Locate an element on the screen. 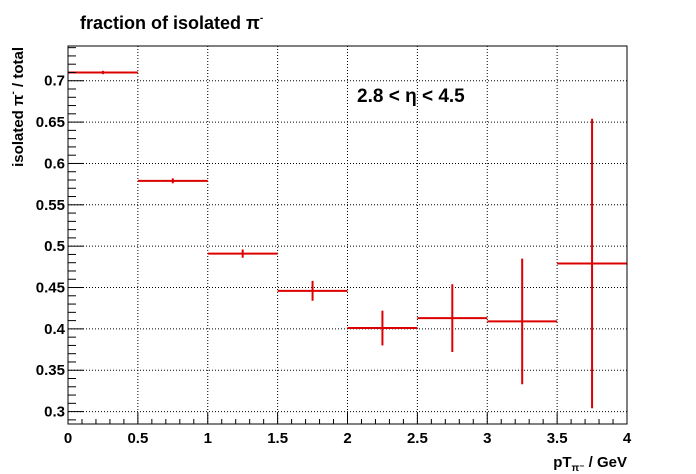 Image resolution: width=696 pixels, height=474 pixels. x-axis-label: pTπ⁻ / GeV is located at coordinates (590, 464).